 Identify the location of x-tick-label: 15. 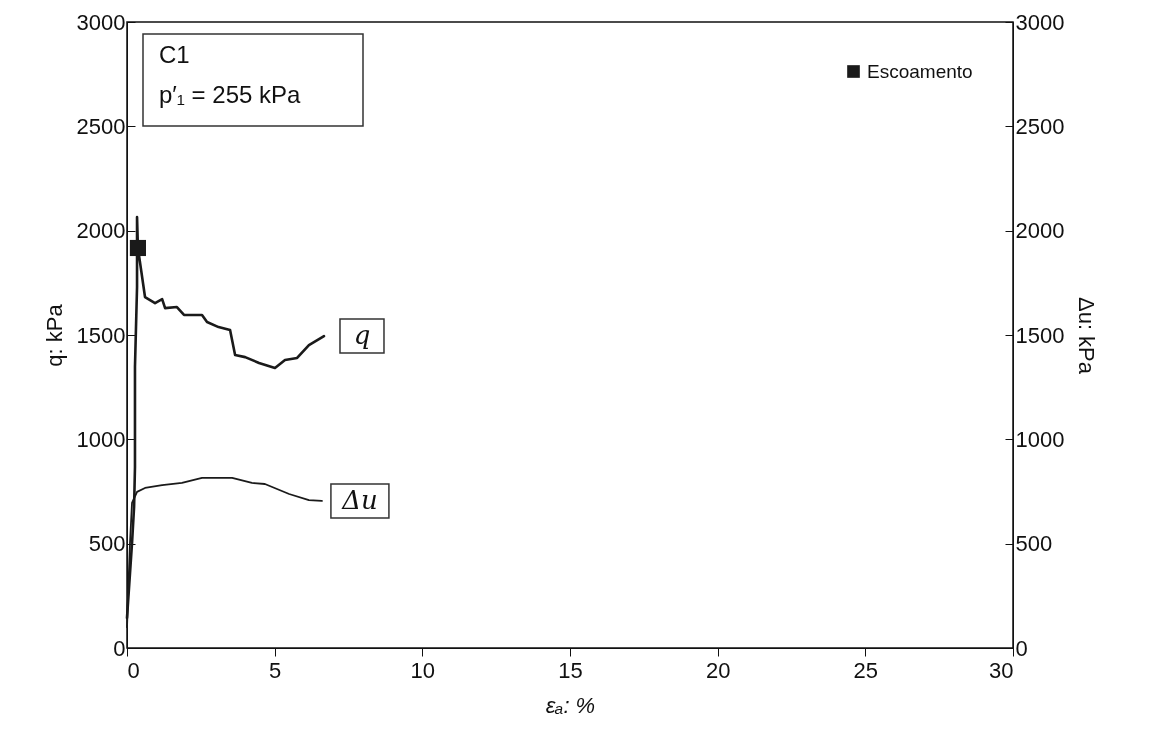
(570, 670).